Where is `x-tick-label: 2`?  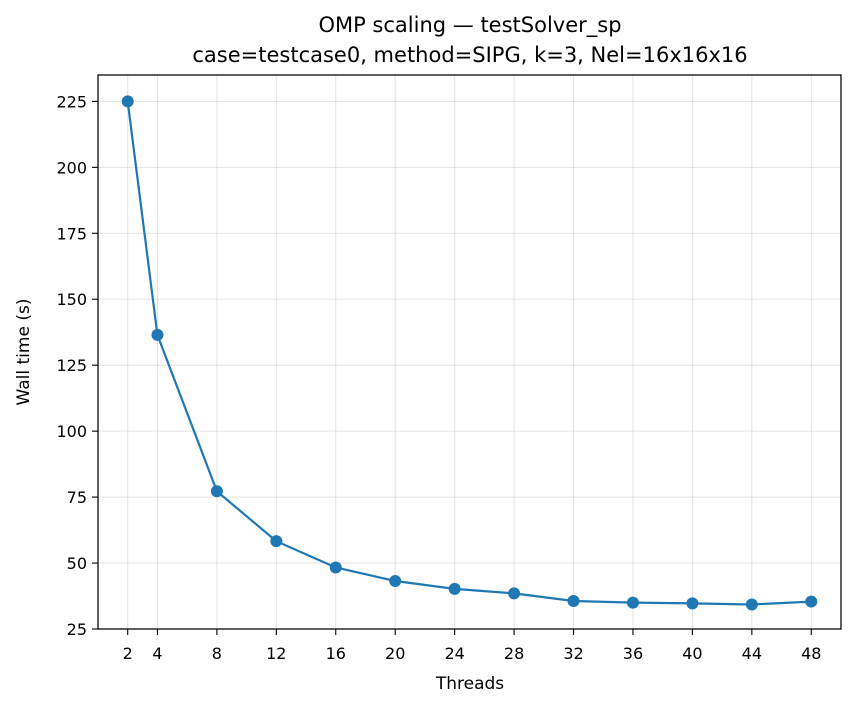
x-tick-label: 2 is located at coordinates (128, 653).